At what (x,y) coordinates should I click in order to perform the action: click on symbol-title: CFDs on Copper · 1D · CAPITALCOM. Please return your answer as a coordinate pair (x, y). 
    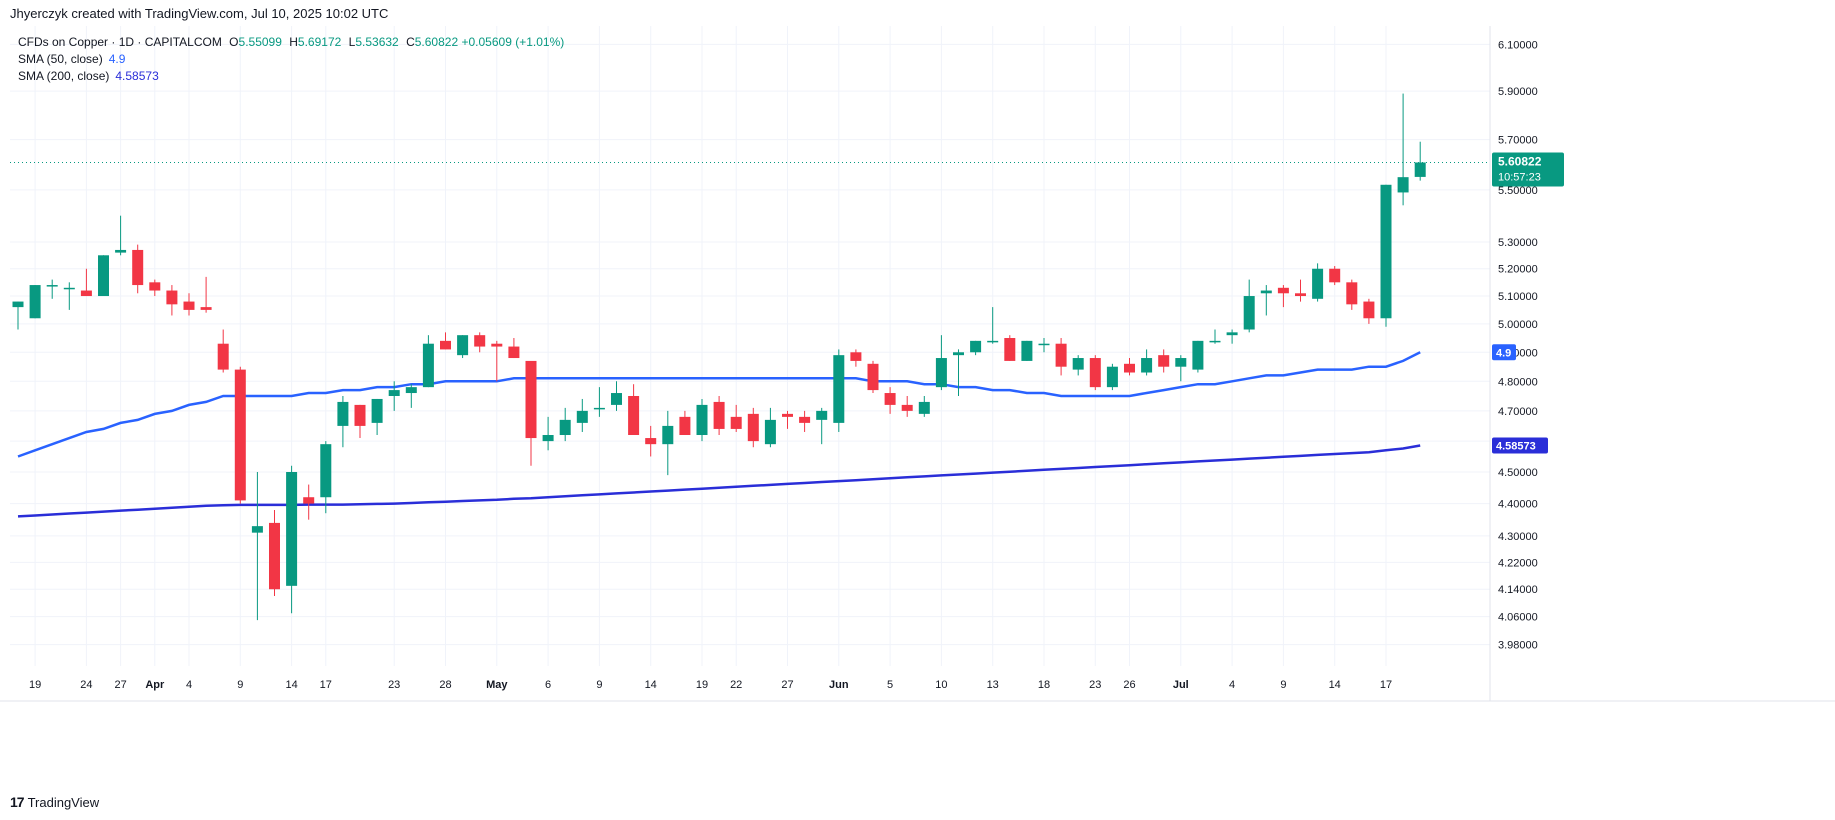
    Looking at the image, I should click on (120, 42).